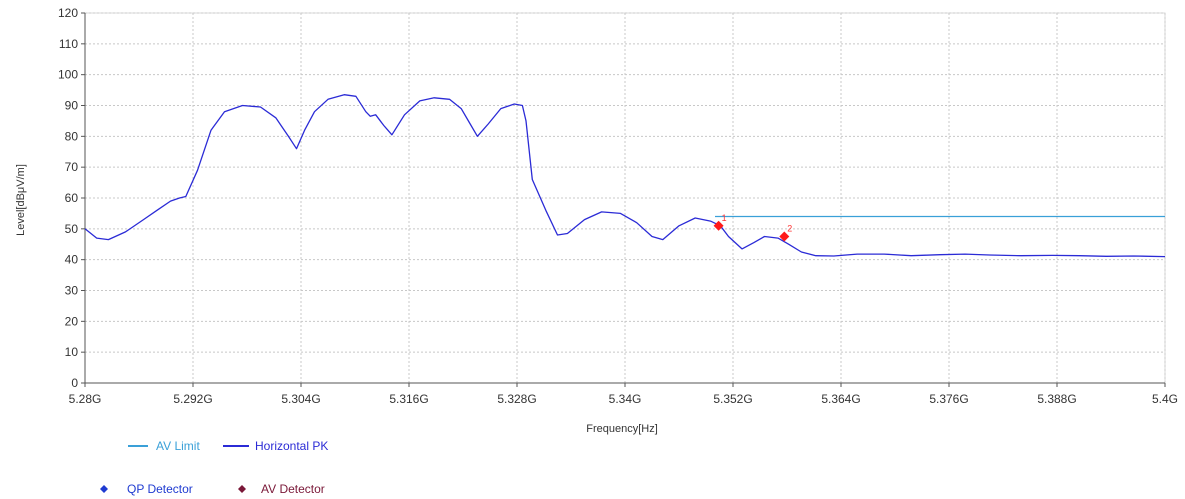  Describe the element at coordinates (72, 352) in the screenshot. I see `y-tick-label: 10` at that location.